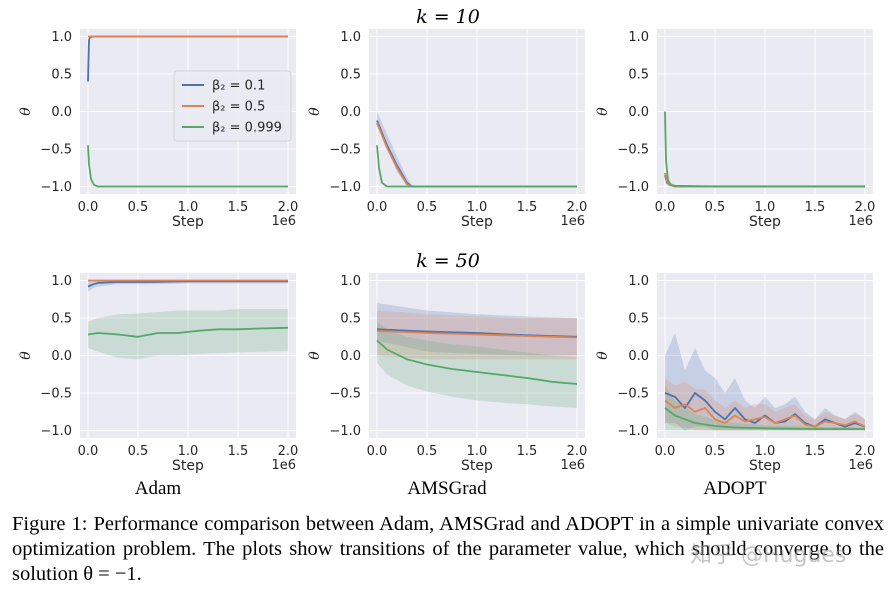  What do you see at coordinates (247, 128) in the screenshot?
I see `legend-entry: β₂ = 0.999` at bounding box center [247, 128].